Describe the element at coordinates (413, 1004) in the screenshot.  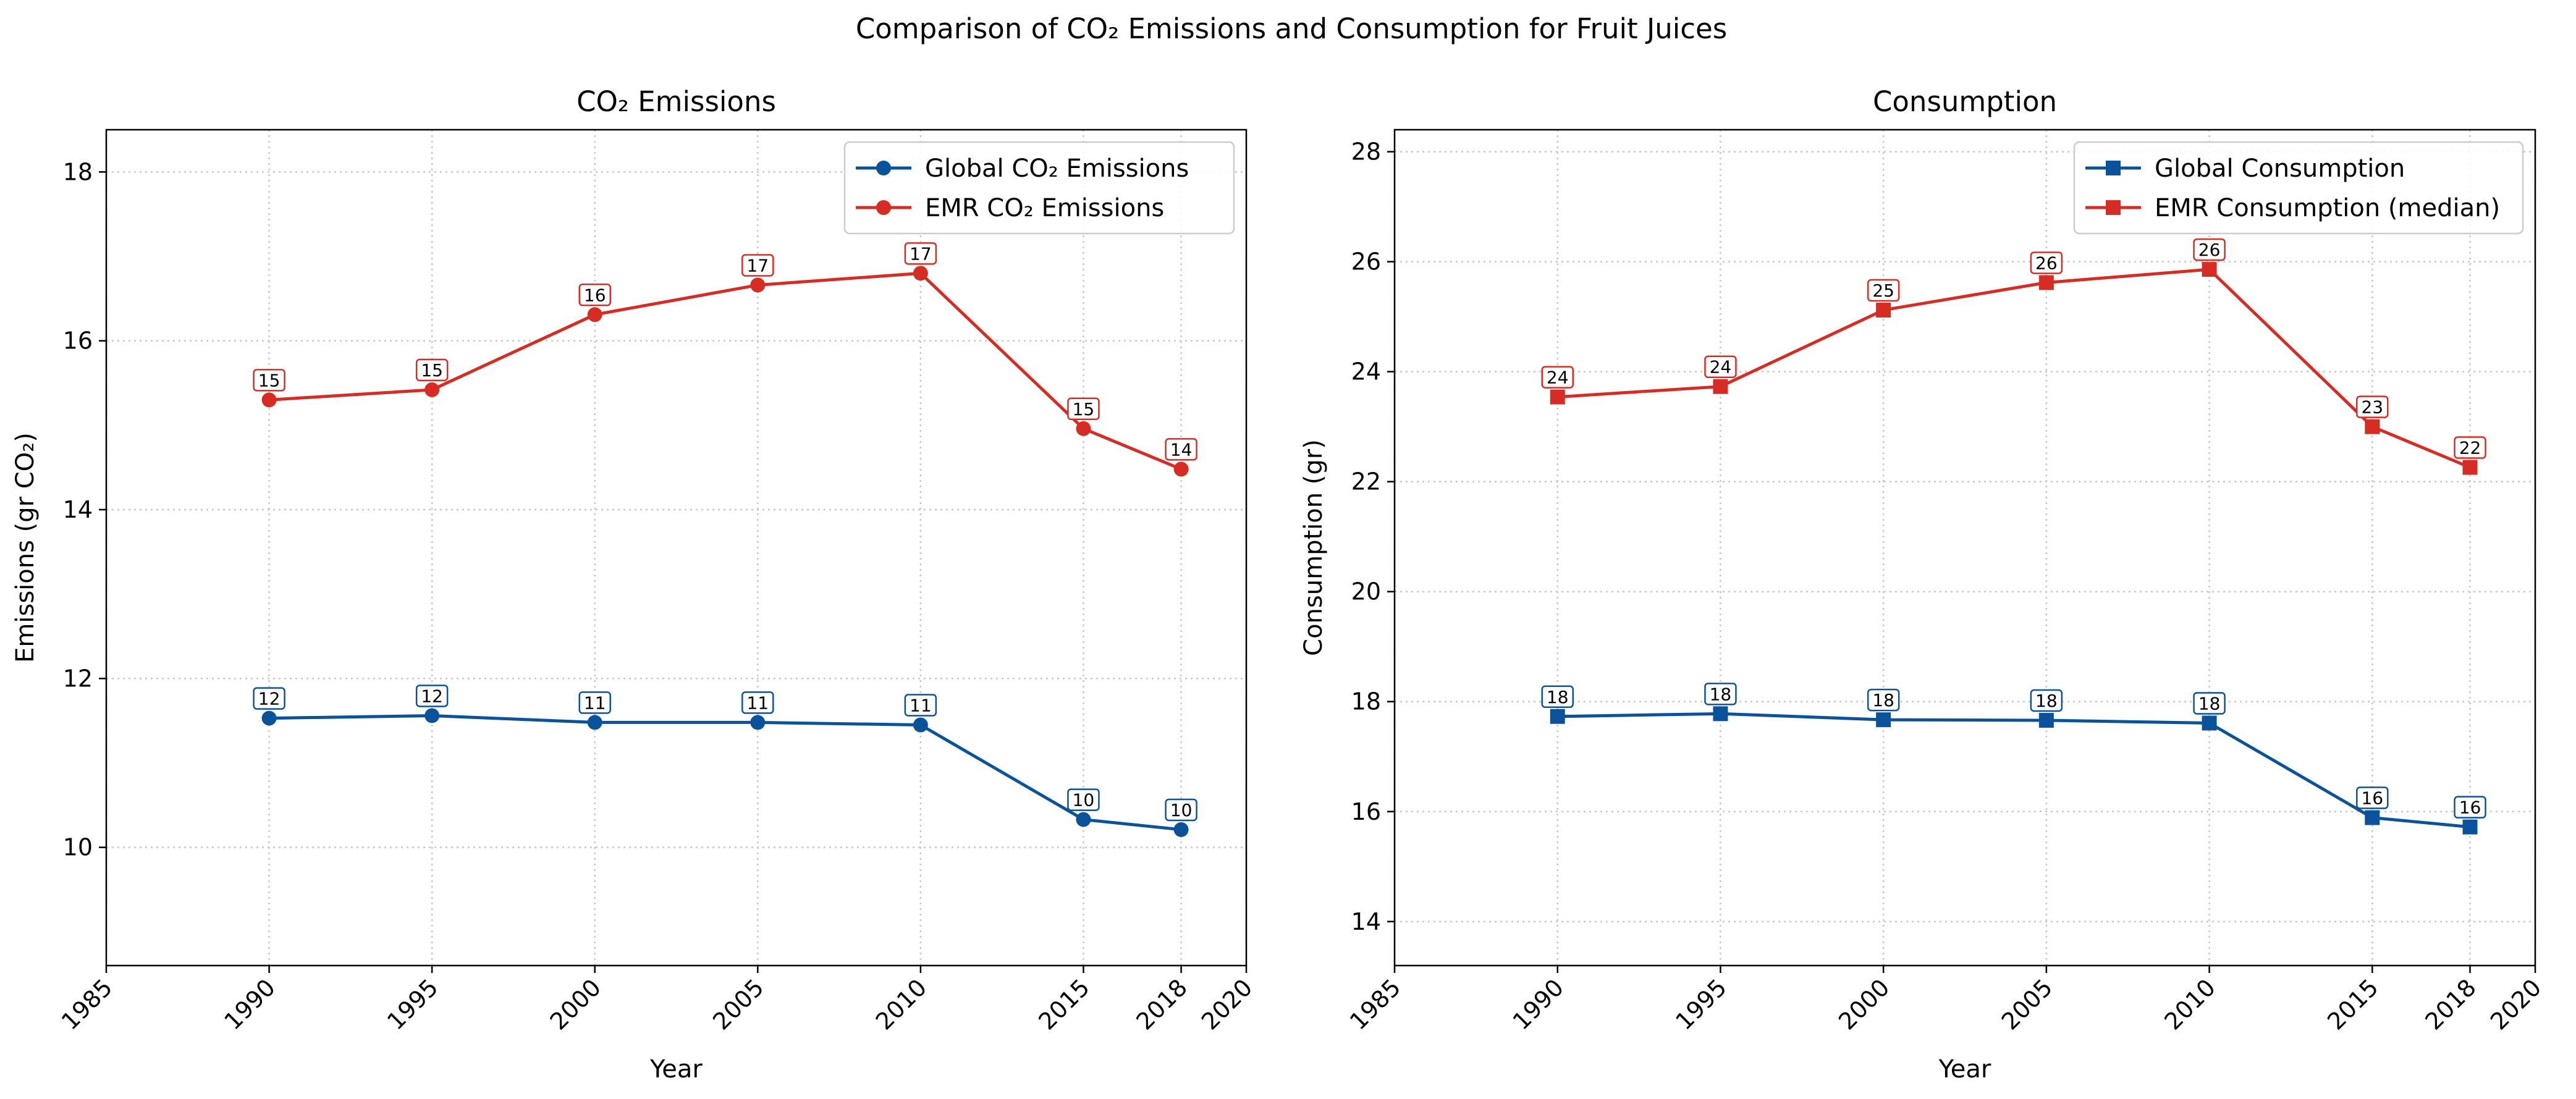
I see `x-tick-label: 1995` at that location.